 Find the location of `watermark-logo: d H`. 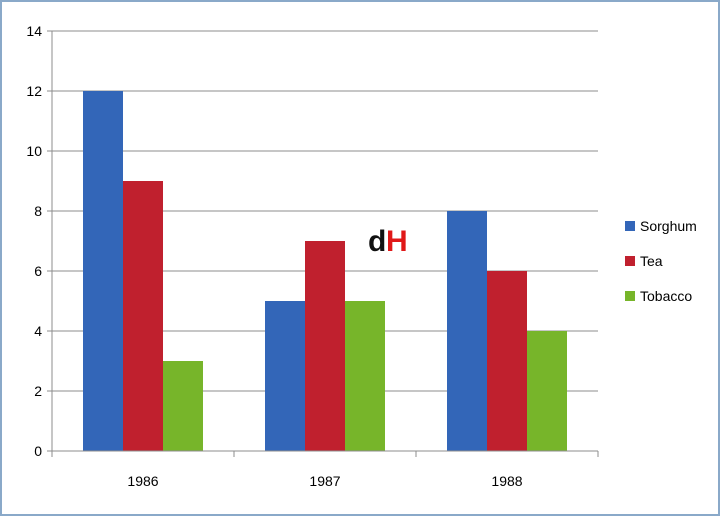

watermark-logo: d H is located at coordinates (388, 241).